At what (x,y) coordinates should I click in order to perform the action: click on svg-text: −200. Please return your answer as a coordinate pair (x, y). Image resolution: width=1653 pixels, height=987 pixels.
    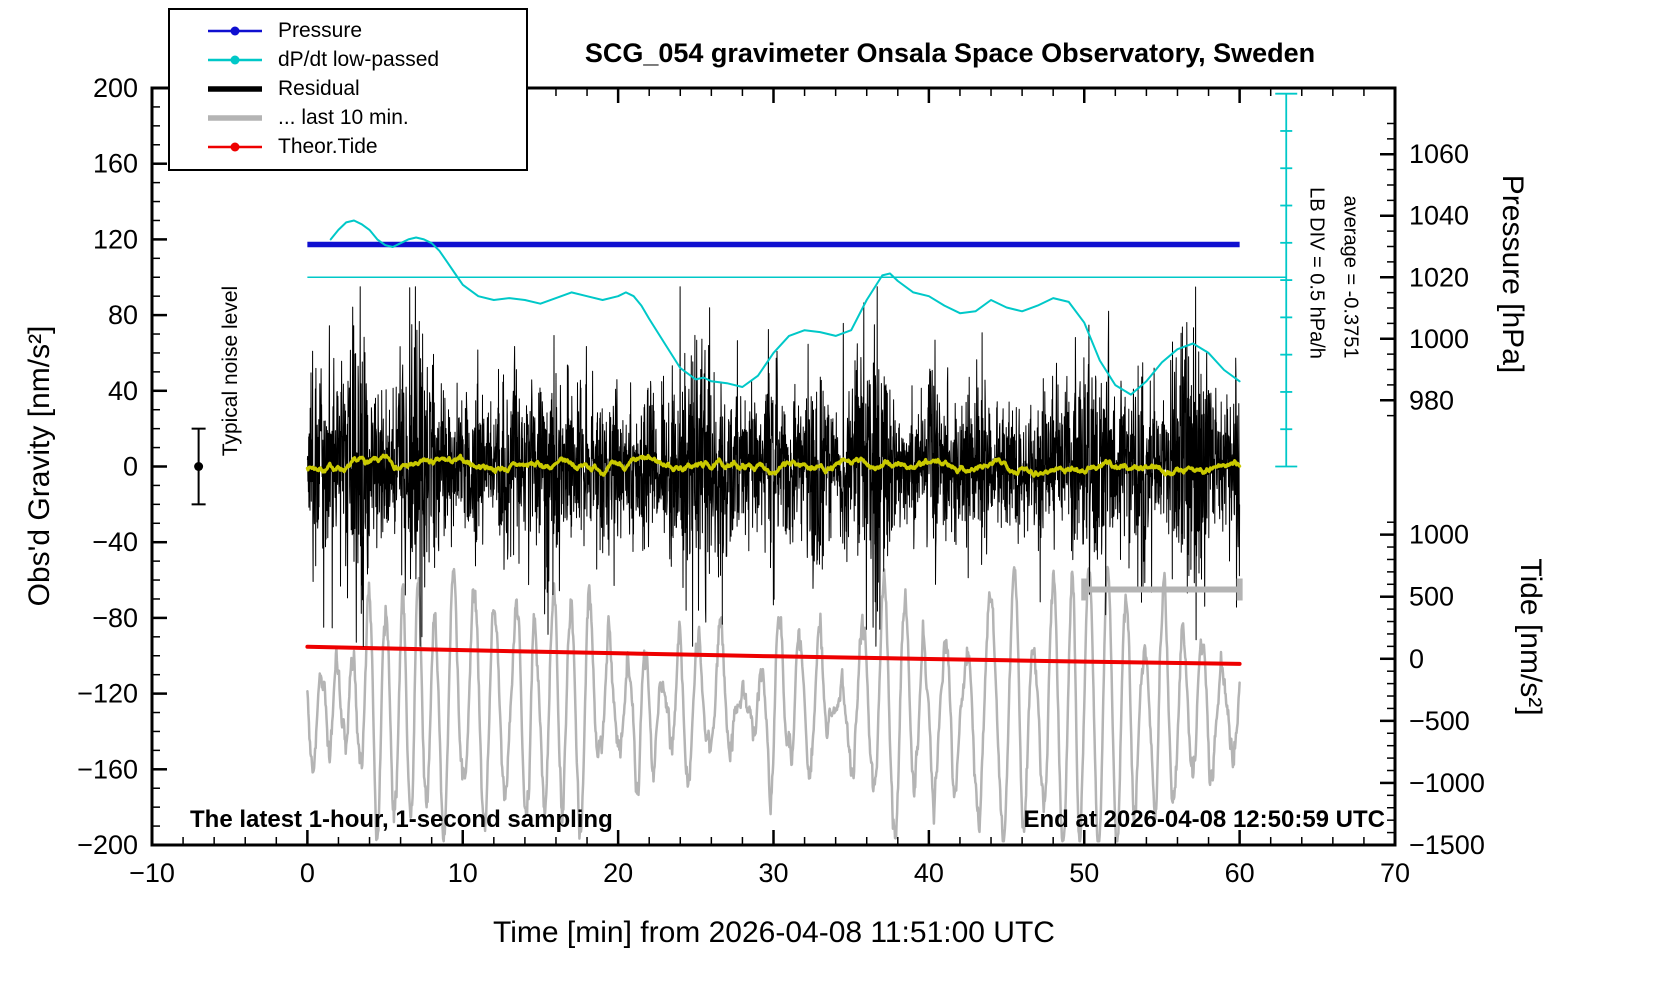
    Looking at the image, I should click on (107, 845).